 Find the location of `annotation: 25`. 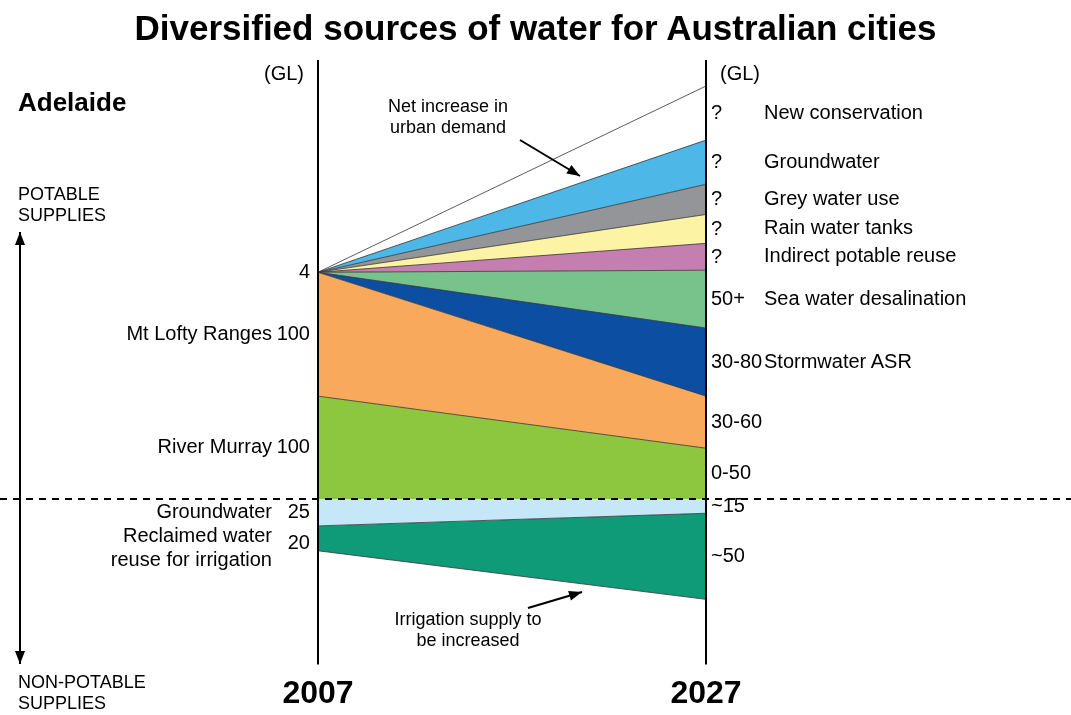

annotation: 25 is located at coordinates (298, 510).